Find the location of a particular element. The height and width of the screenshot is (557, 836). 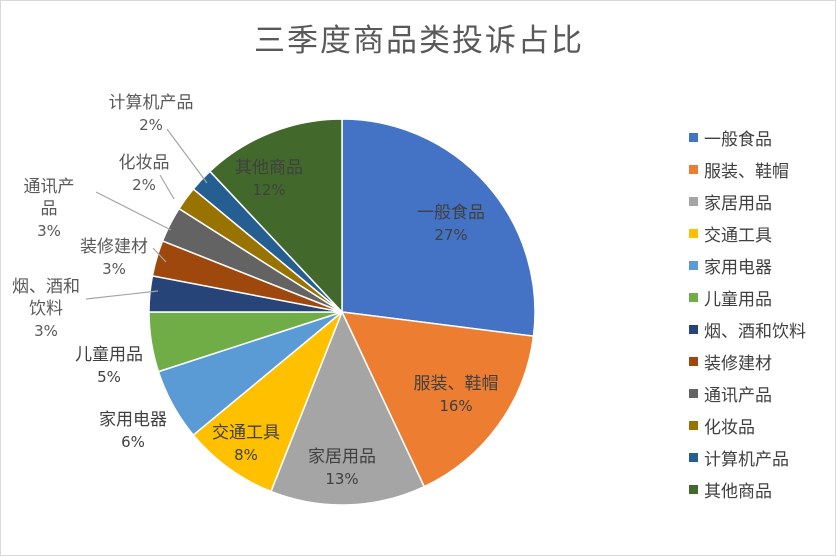

legend-item: 计算机产品 is located at coordinates (762, 457).